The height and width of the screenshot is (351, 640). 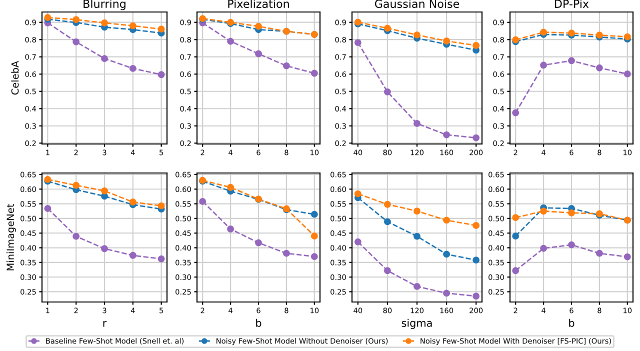 What do you see at coordinates (417, 323) in the screenshot?
I see `x-axis-title: sigma` at bounding box center [417, 323].